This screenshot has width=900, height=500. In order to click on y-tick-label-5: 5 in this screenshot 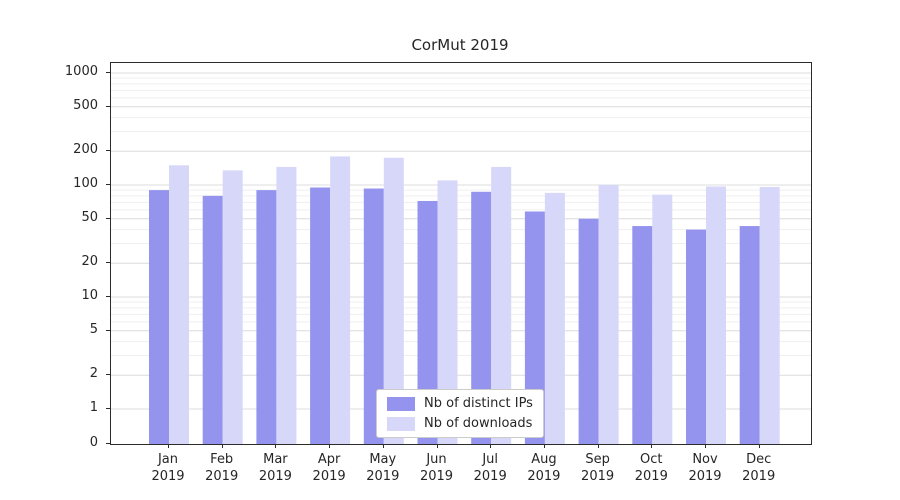, I will do `click(93, 329)`.